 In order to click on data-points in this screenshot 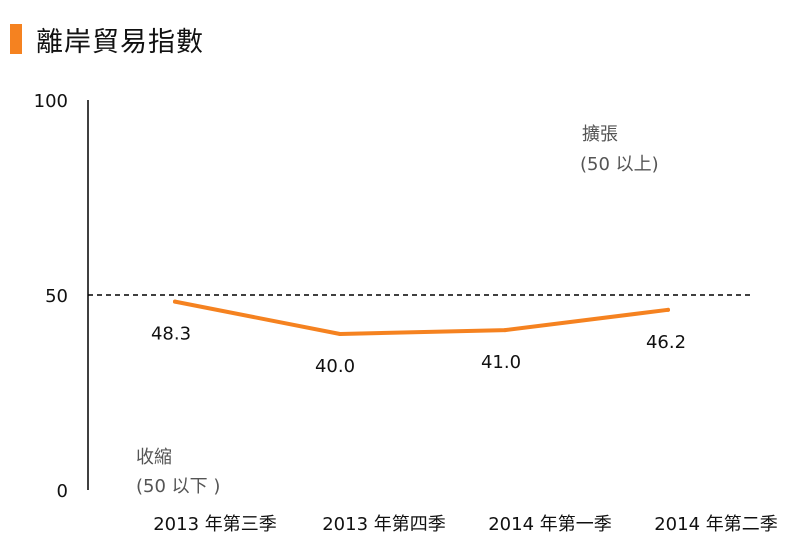, I will do `click(421, 317)`.